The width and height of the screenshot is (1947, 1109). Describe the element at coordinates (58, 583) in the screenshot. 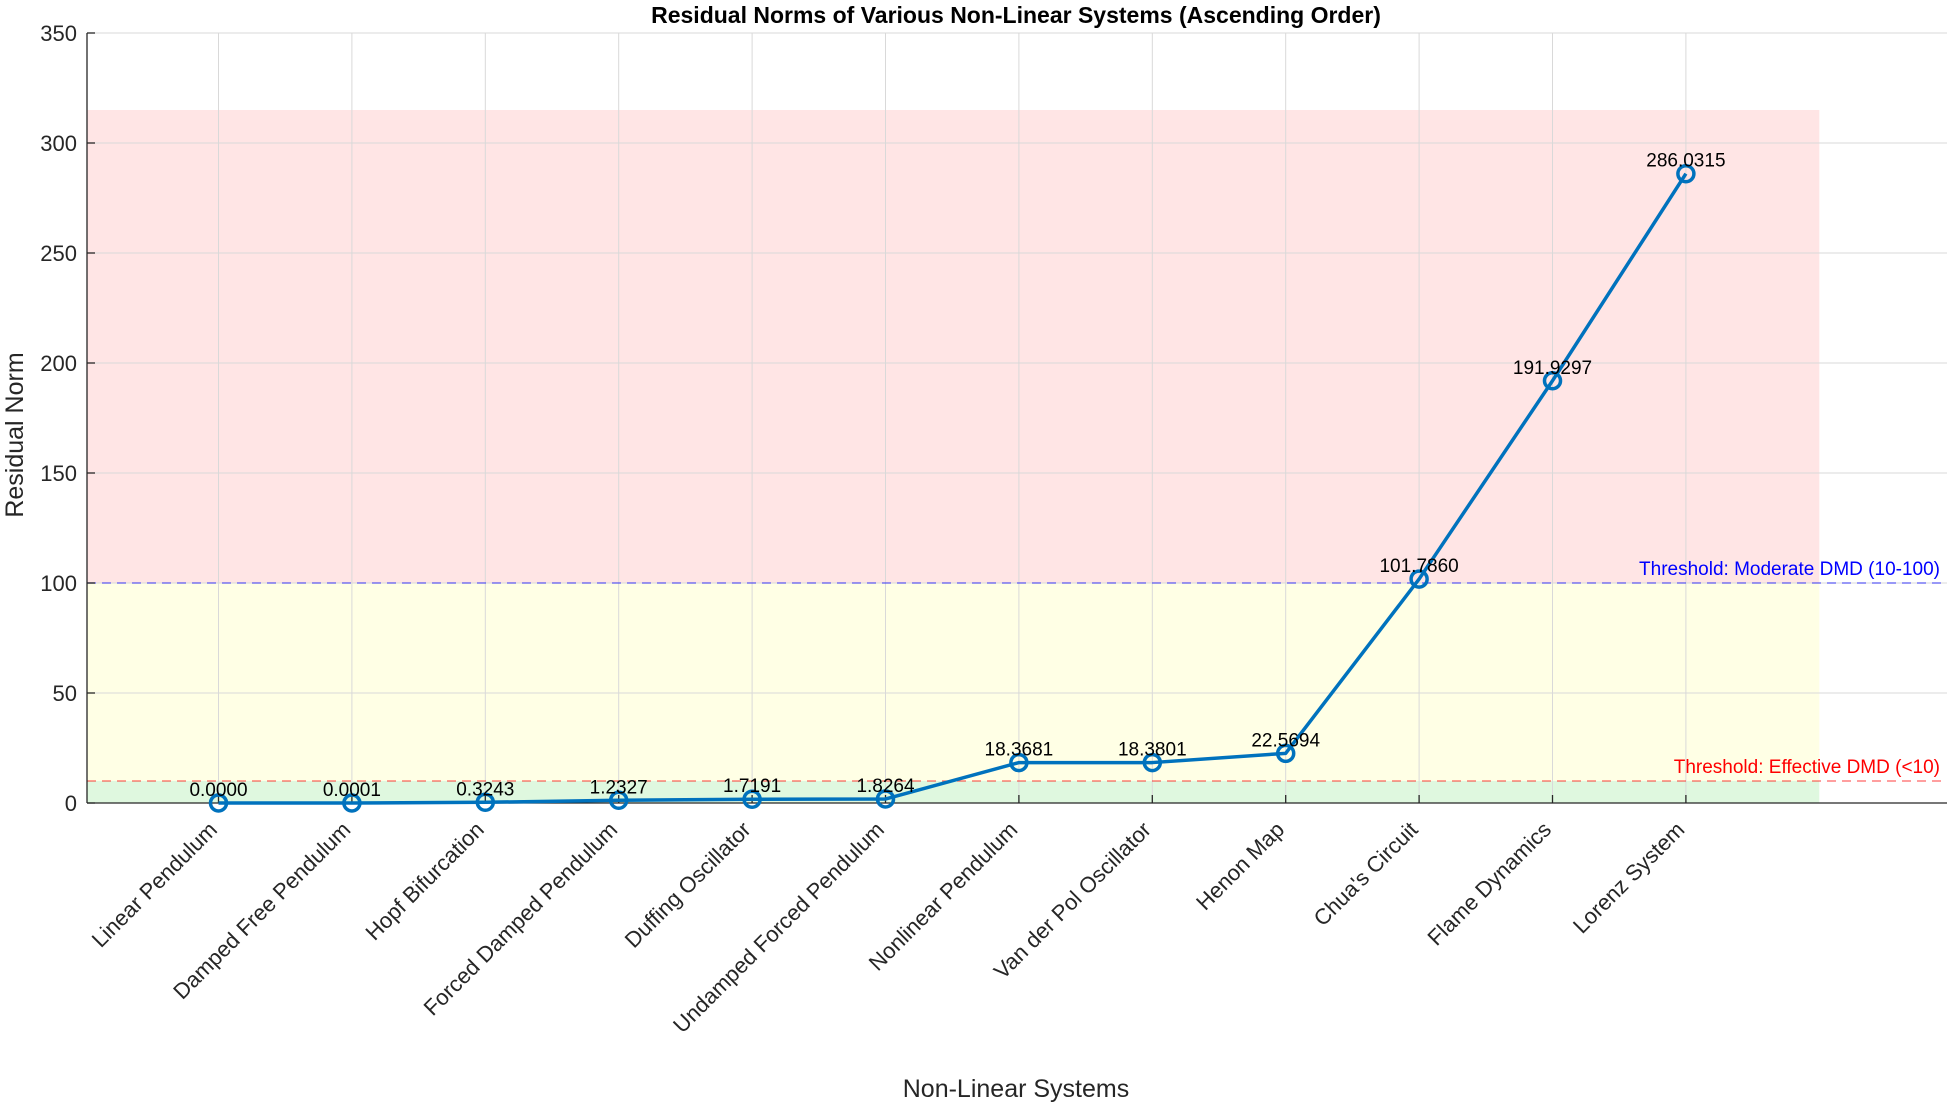

I see `y-tick-label-2: 100` at that location.